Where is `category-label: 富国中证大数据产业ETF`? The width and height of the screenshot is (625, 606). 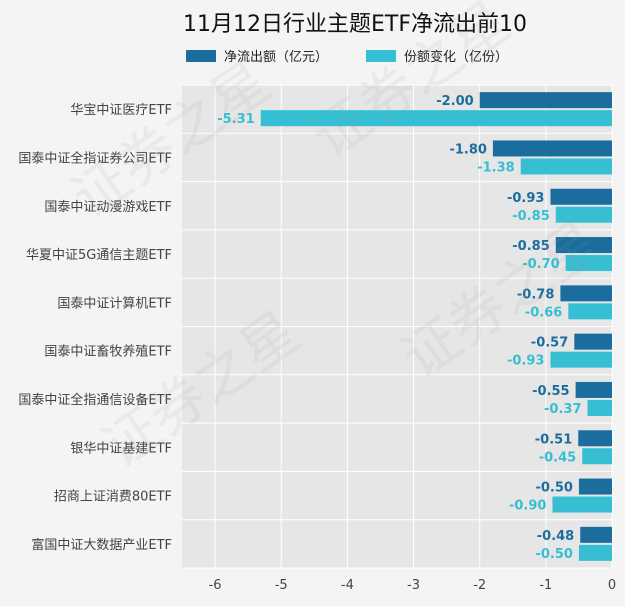 category-label: 富国中证大数据产业ETF is located at coordinates (101, 545).